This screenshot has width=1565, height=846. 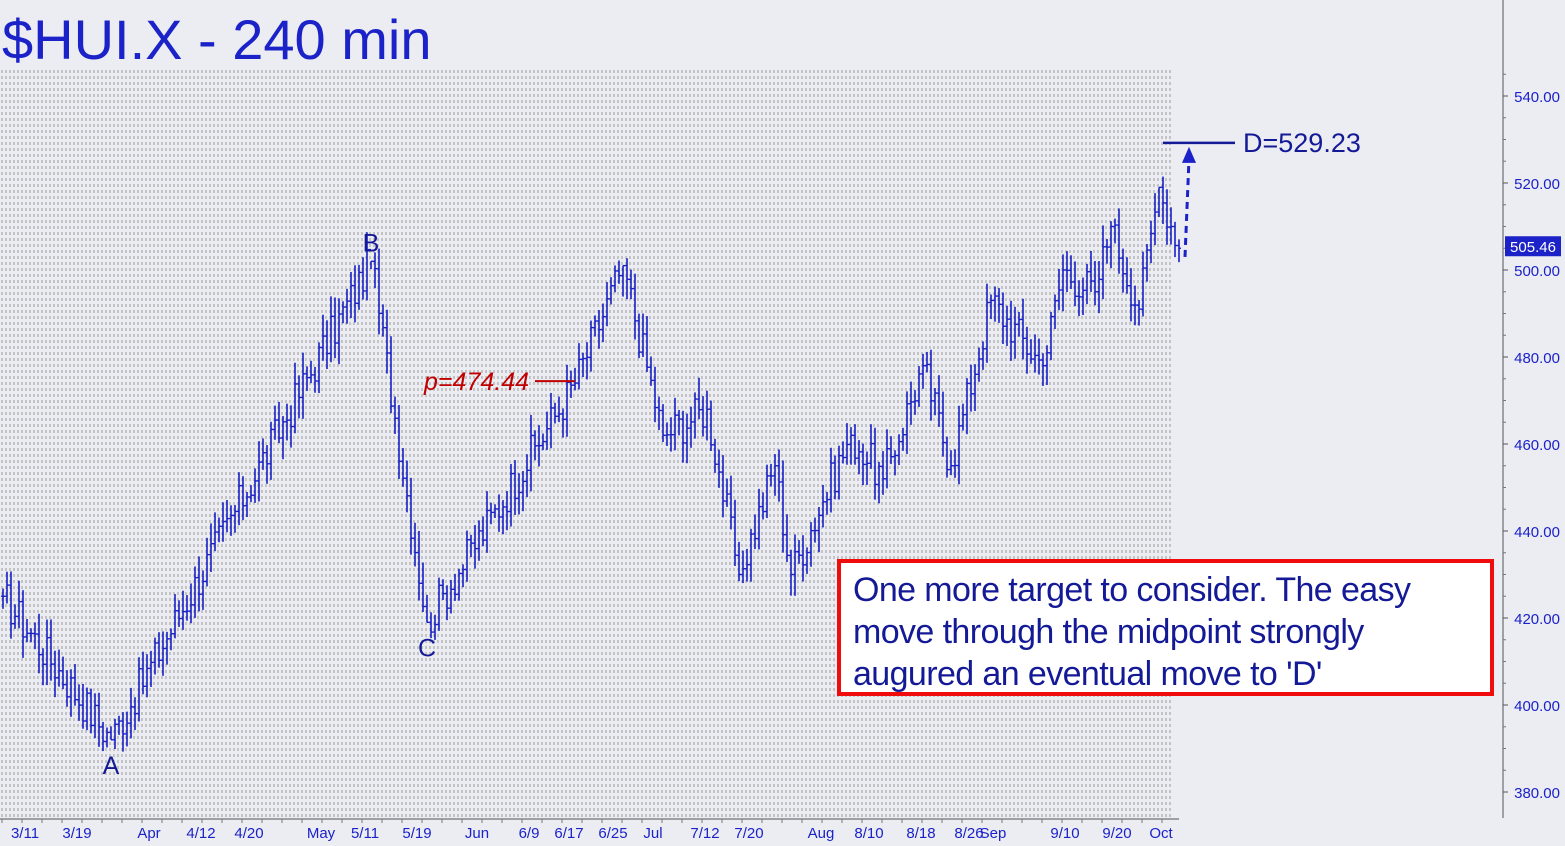 I want to click on x-tick-label: 3/19, so click(x=76, y=833).